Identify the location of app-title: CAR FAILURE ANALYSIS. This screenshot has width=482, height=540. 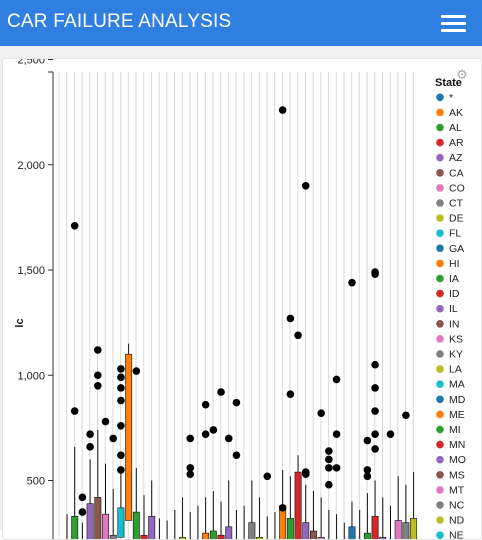
(119, 21).